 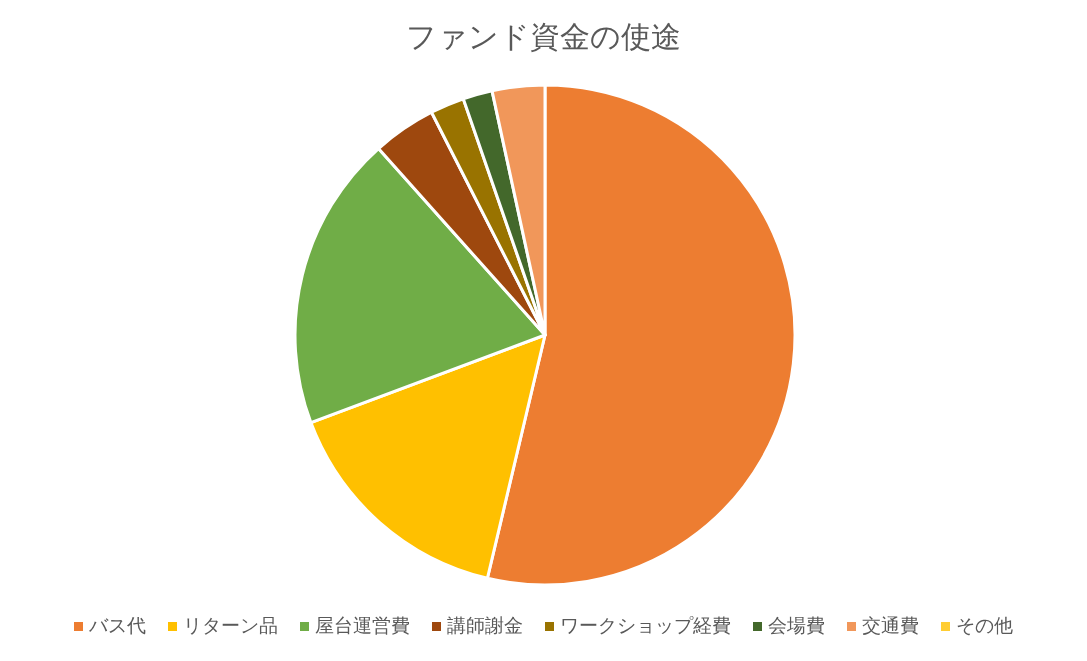 What do you see at coordinates (890, 625) in the screenshot?
I see `legend-label: 交通費` at bounding box center [890, 625].